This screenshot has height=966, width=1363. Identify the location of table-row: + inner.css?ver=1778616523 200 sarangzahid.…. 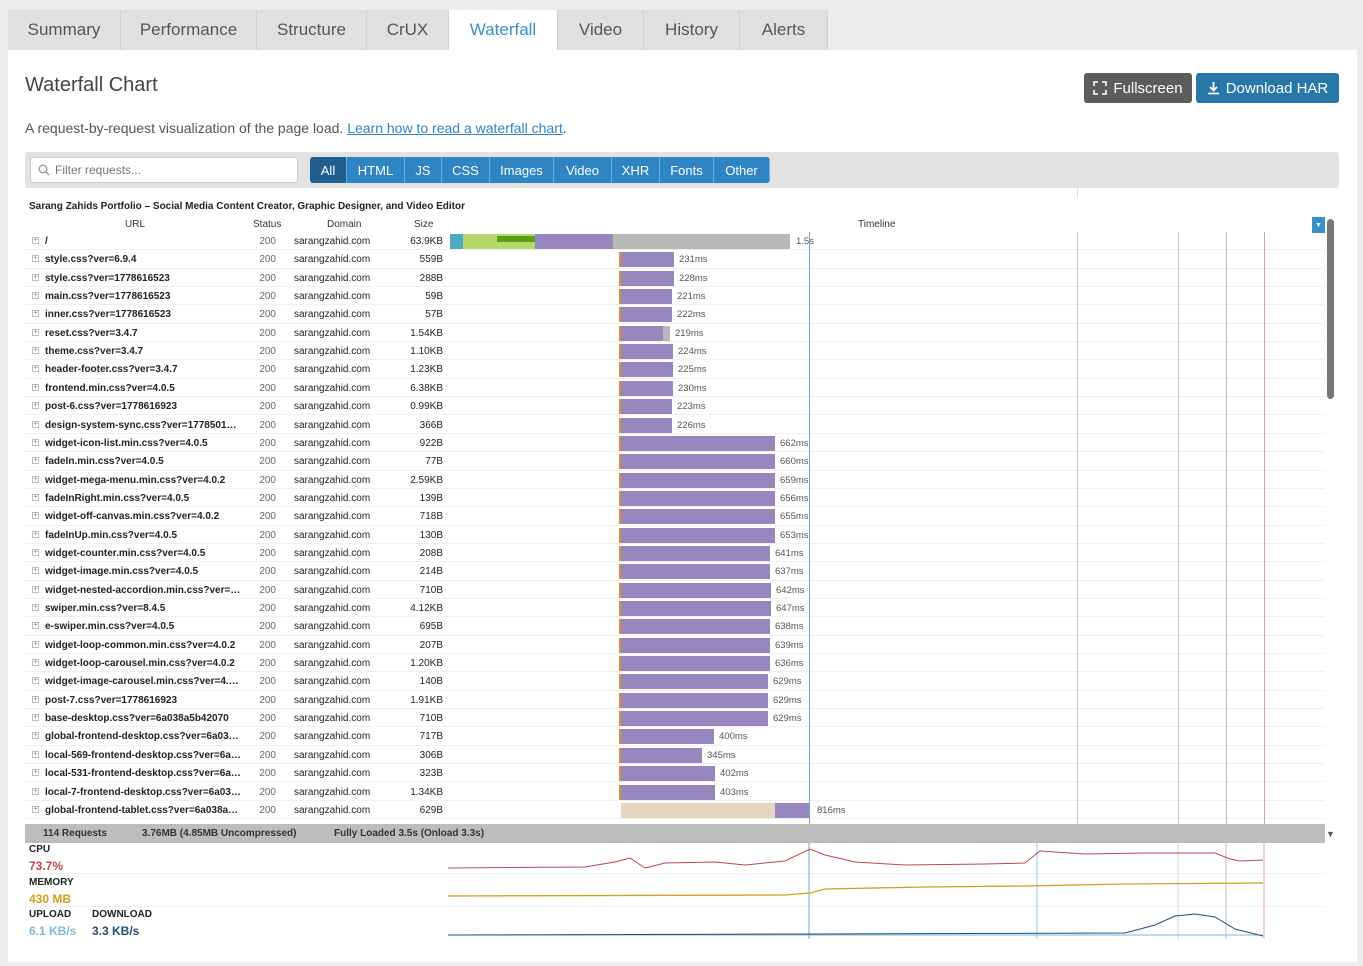
(675, 314).